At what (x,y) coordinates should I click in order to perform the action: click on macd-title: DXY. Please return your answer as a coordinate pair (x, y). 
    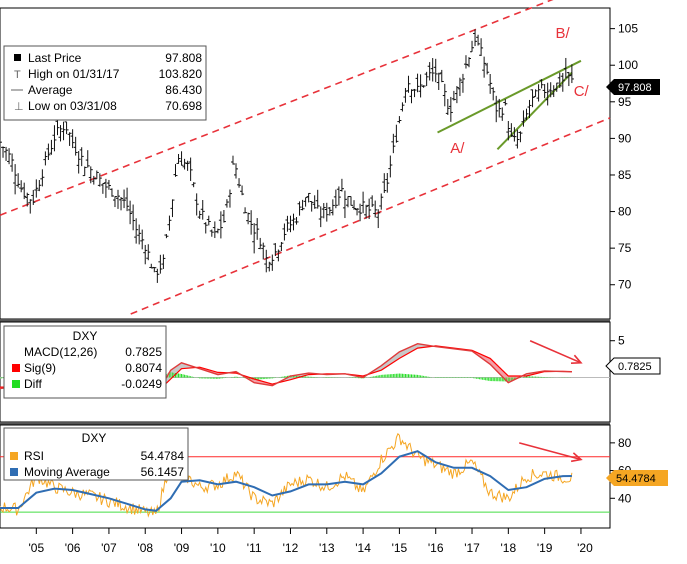
    Looking at the image, I should click on (85, 336).